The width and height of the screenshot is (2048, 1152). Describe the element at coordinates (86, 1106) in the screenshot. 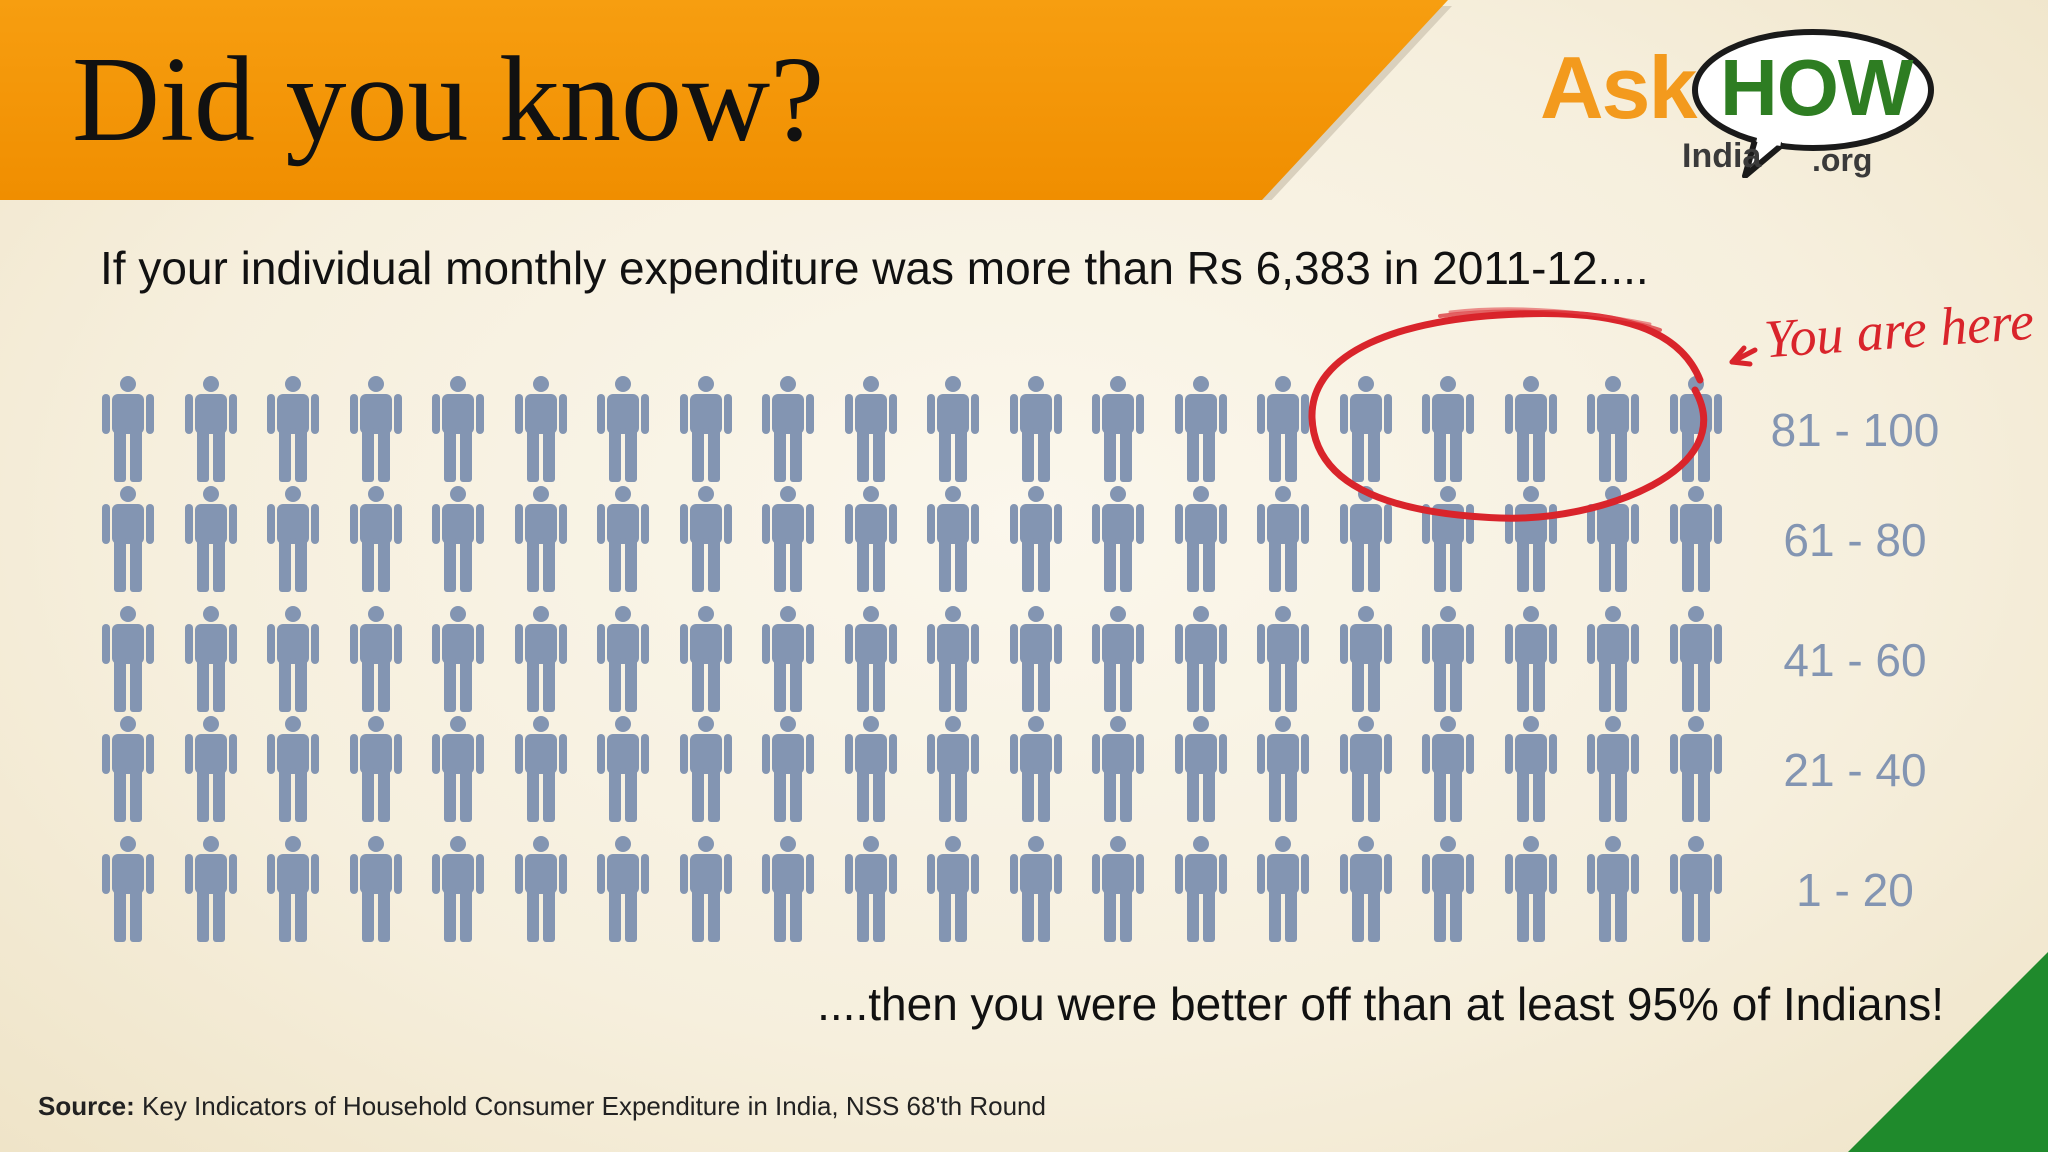

I see `source-label: Source:` at that location.